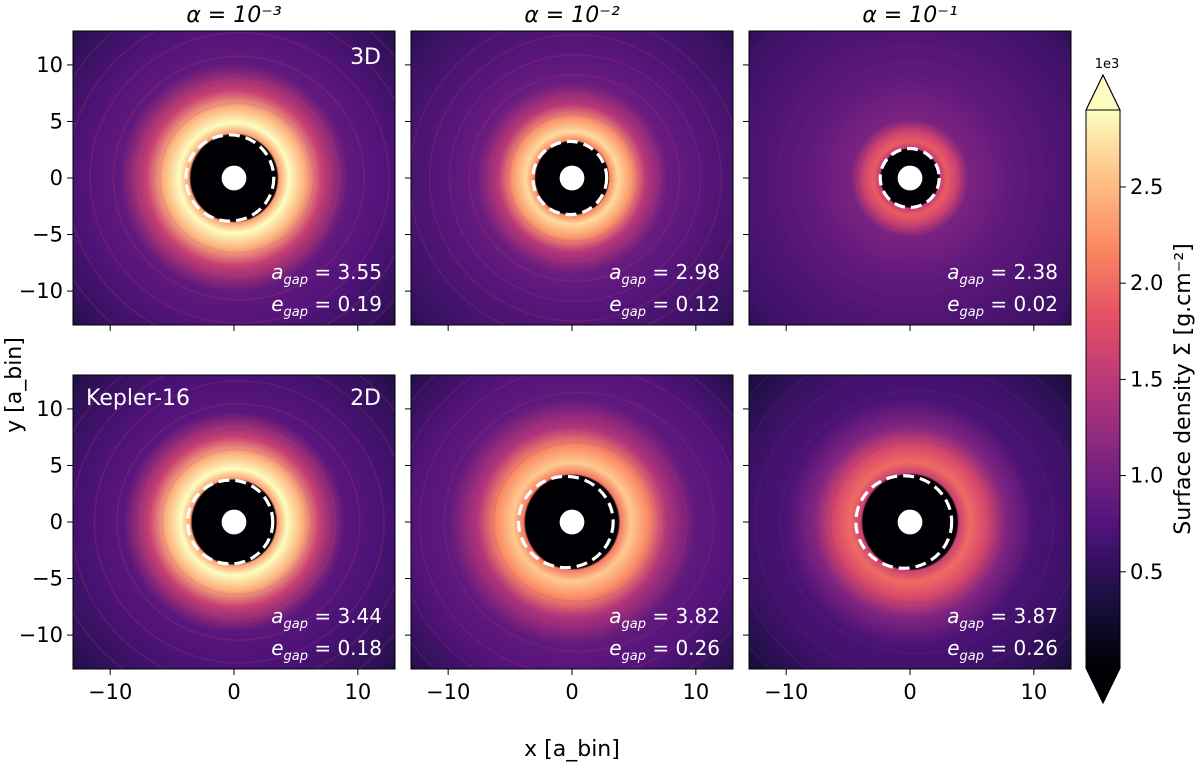  I want to click on colorbar-tick-label: 1.5, so click(1146, 379).